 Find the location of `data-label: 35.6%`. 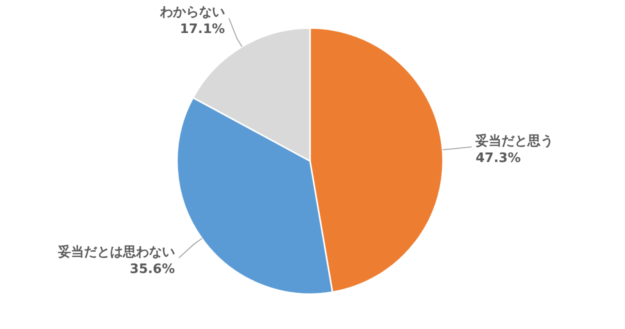

data-label: 35.6% is located at coordinates (152, 269).